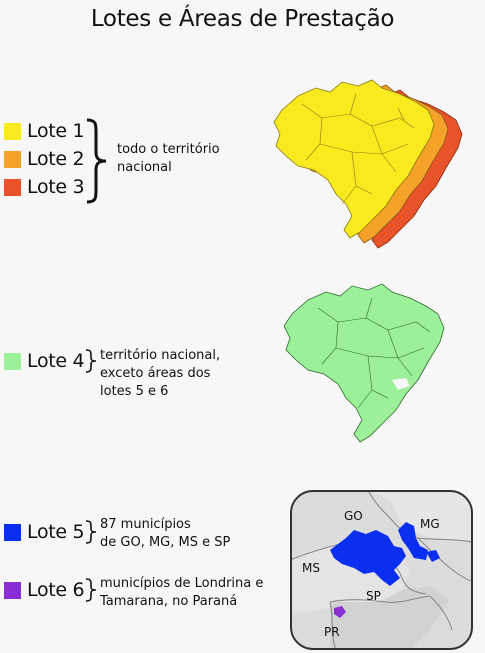 The image size is (485, 653). Describe the element at coordinates (413, 541) in the screenshot. I see `lote-5-region-east` at that location.